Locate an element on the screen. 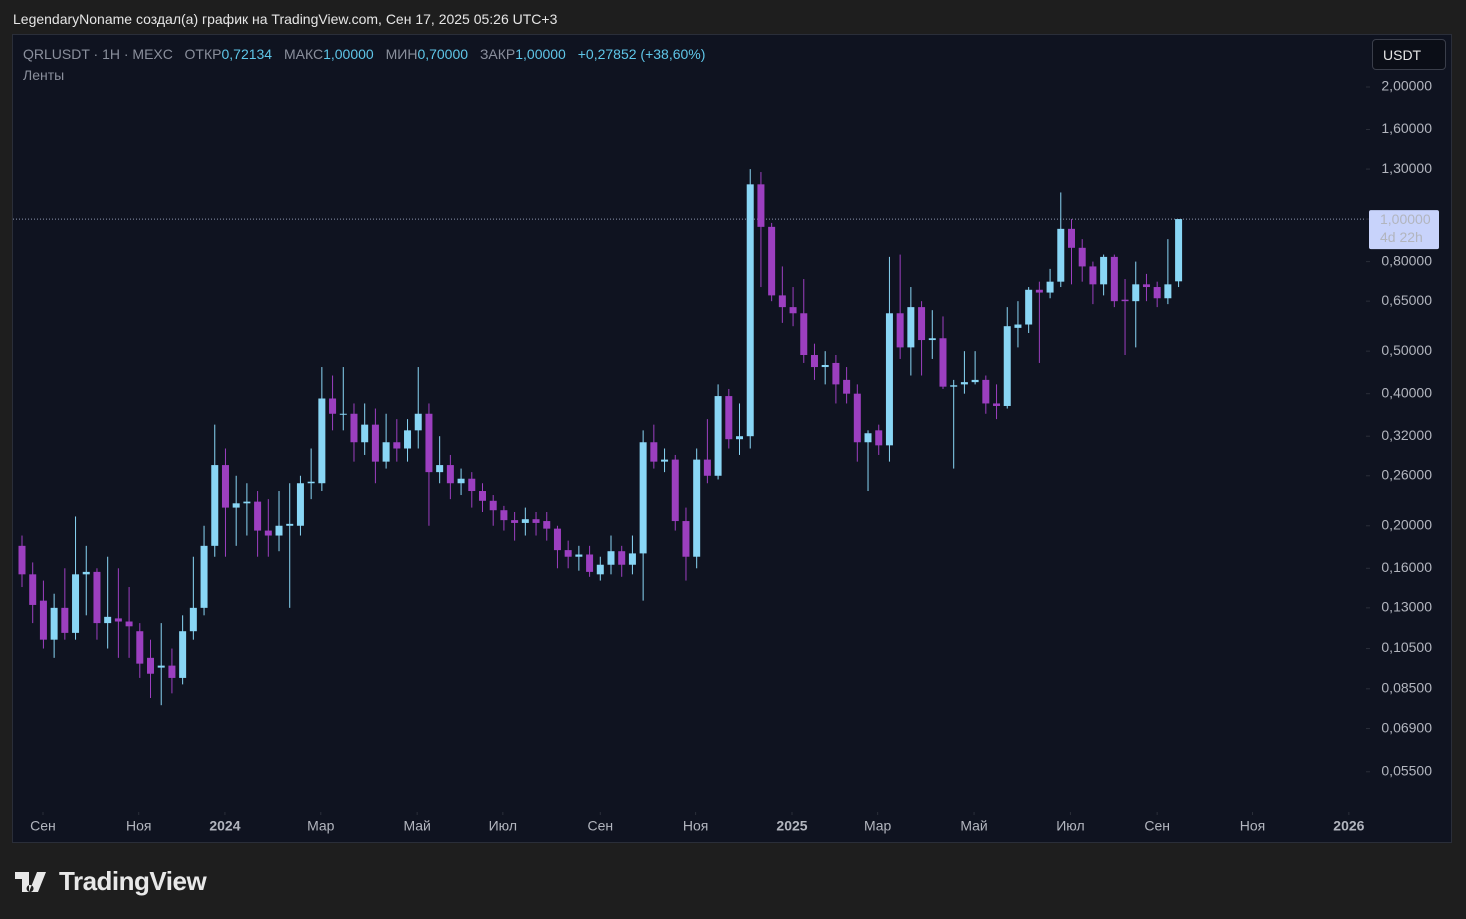 The width and height of the screenshot is (1466, 919). y-tick-label: 0,26000 is located at coordinates (1406, 474).